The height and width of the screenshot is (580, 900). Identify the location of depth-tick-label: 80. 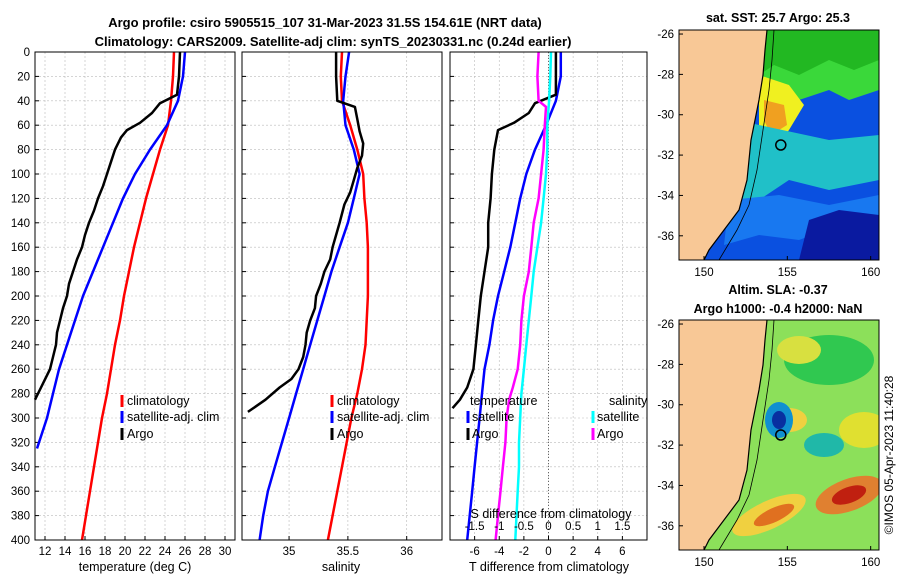
(23, 151).